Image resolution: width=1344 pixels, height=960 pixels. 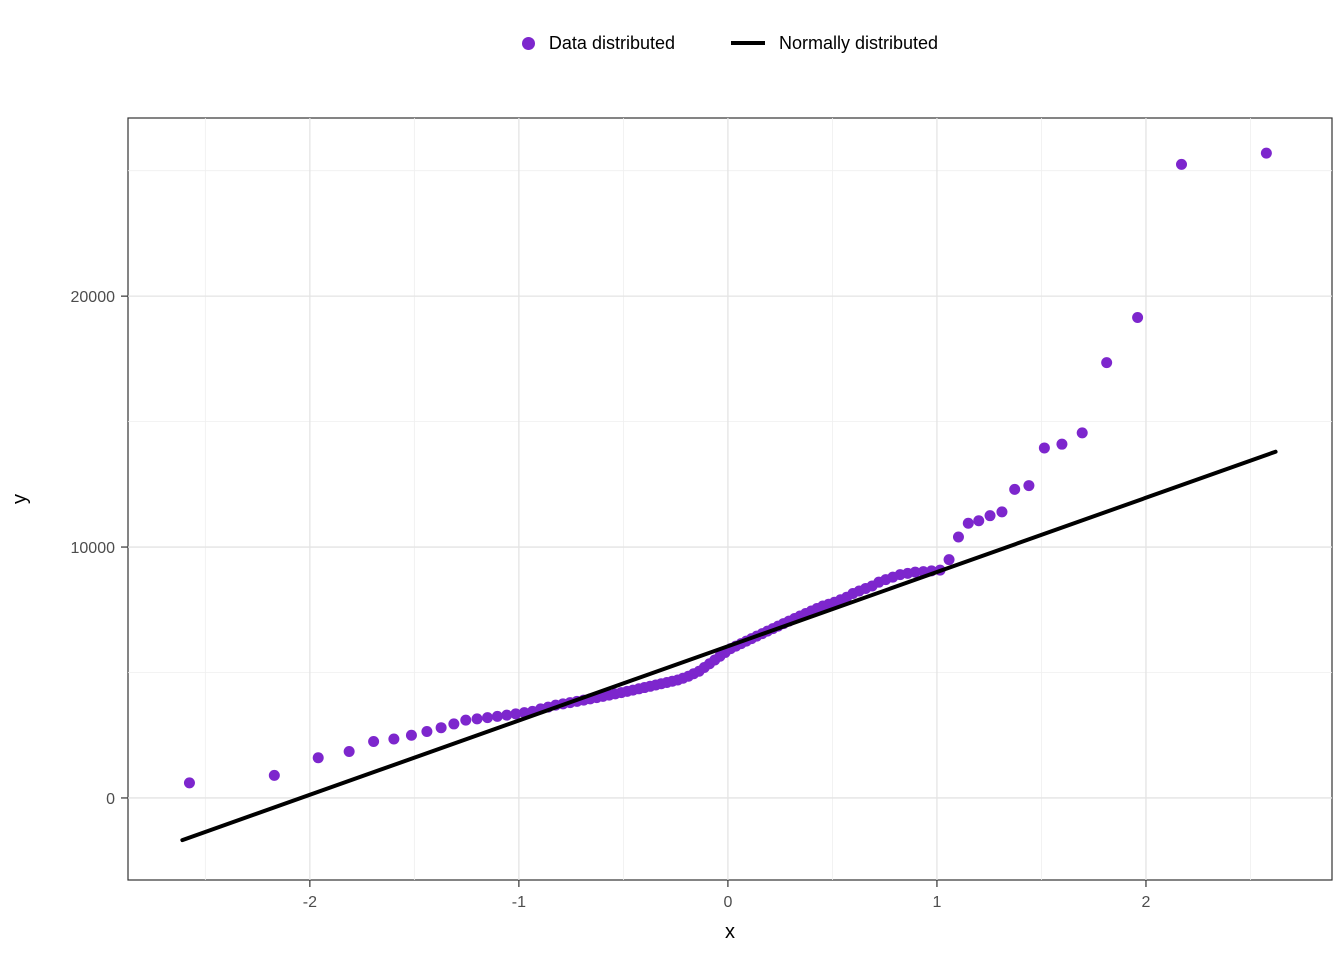 I want to click on y-tick-label: 0, so click(x=110, y=799).